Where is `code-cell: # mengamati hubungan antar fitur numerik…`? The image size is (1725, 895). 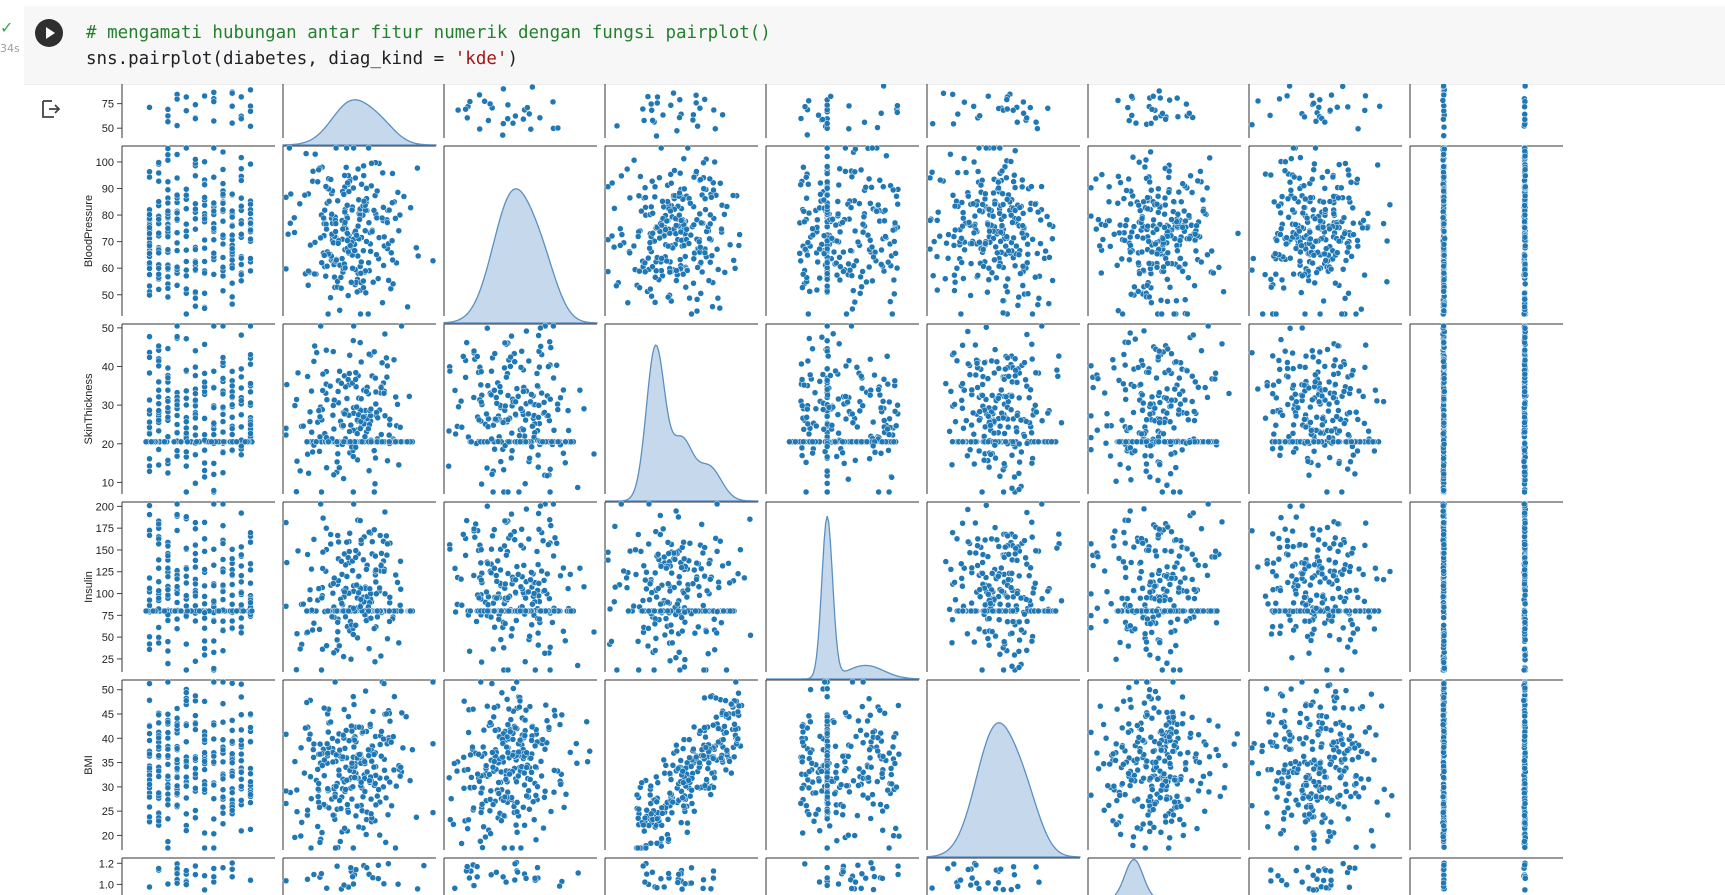 code-cell: # mengamati hubungan antar fitur numerik… is located at coordinates (874, 45).